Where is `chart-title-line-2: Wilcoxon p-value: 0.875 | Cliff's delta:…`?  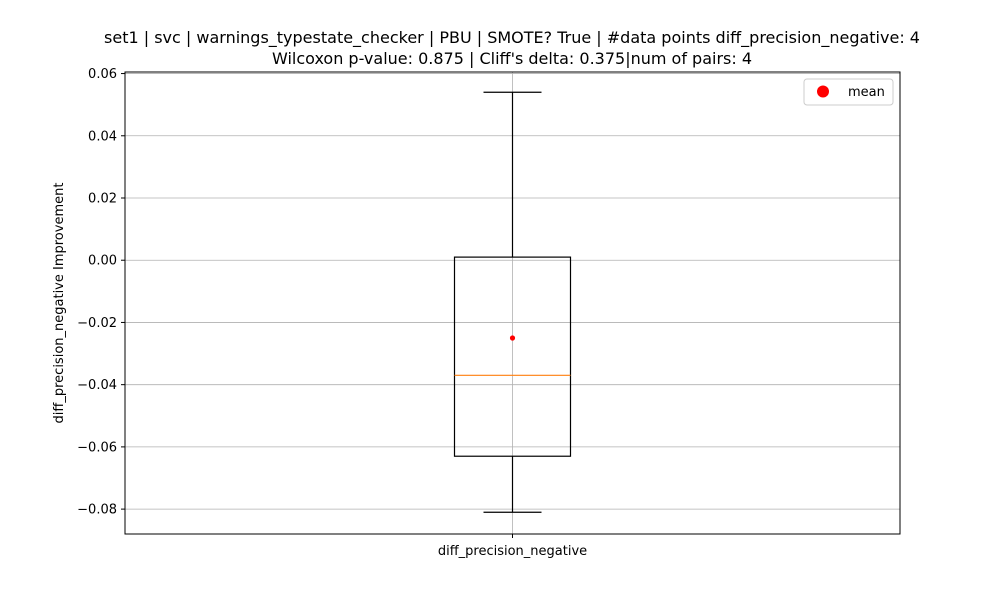
chart-title-line-2: Wilcoxon p-value: 0.875 | Cliff's delta:… is located at coordinates (512, 58).